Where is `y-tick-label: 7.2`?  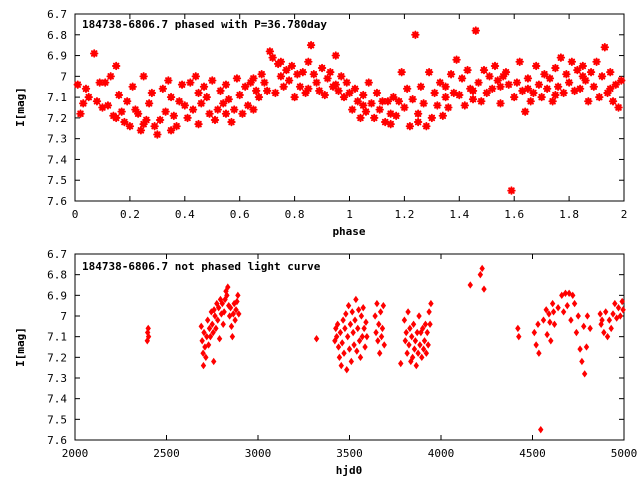 y-tick-label: 7.2 is located at coordinates (57, 118).